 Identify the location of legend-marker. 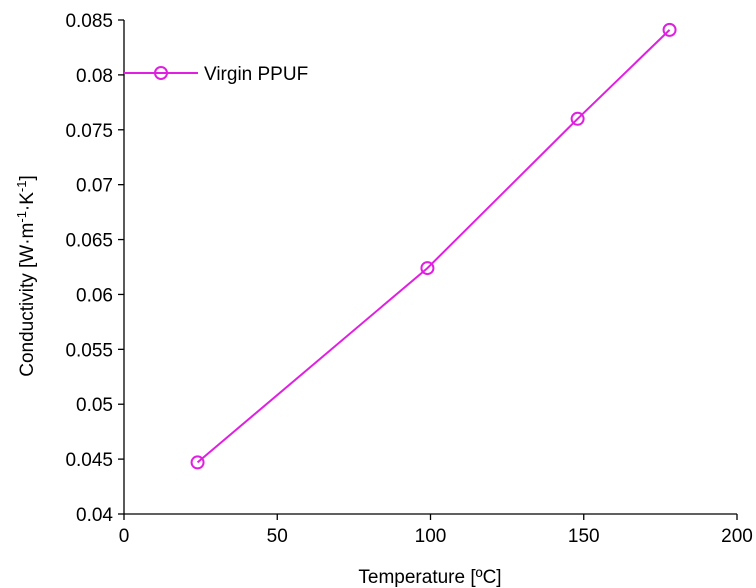
(161, 73).